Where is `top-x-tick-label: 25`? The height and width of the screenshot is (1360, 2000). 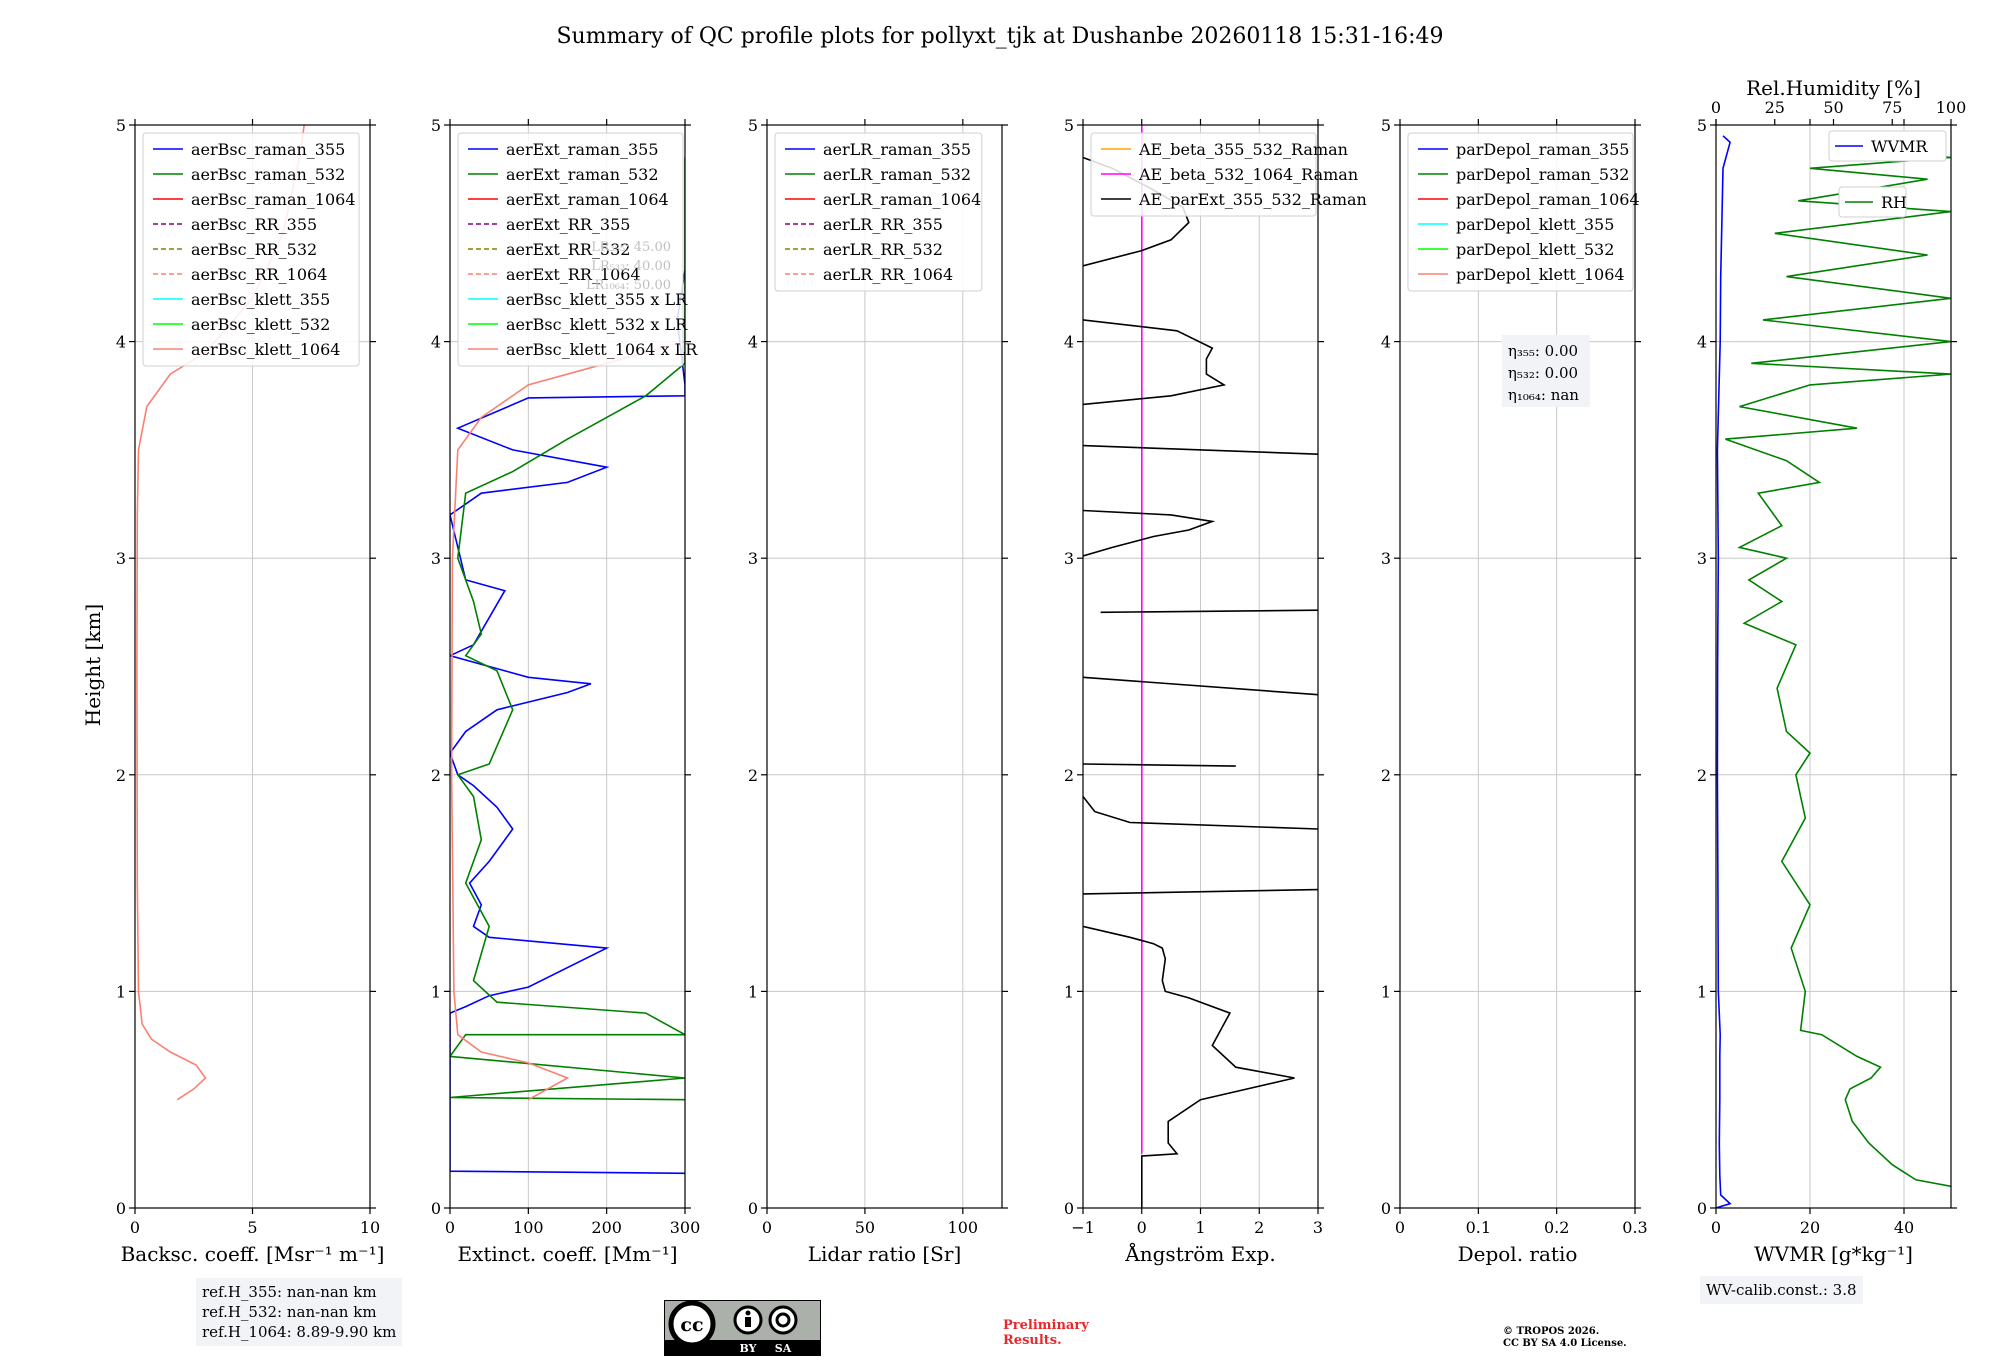
top-x-tick-label: 25 is located at coordinates (1775, 107).